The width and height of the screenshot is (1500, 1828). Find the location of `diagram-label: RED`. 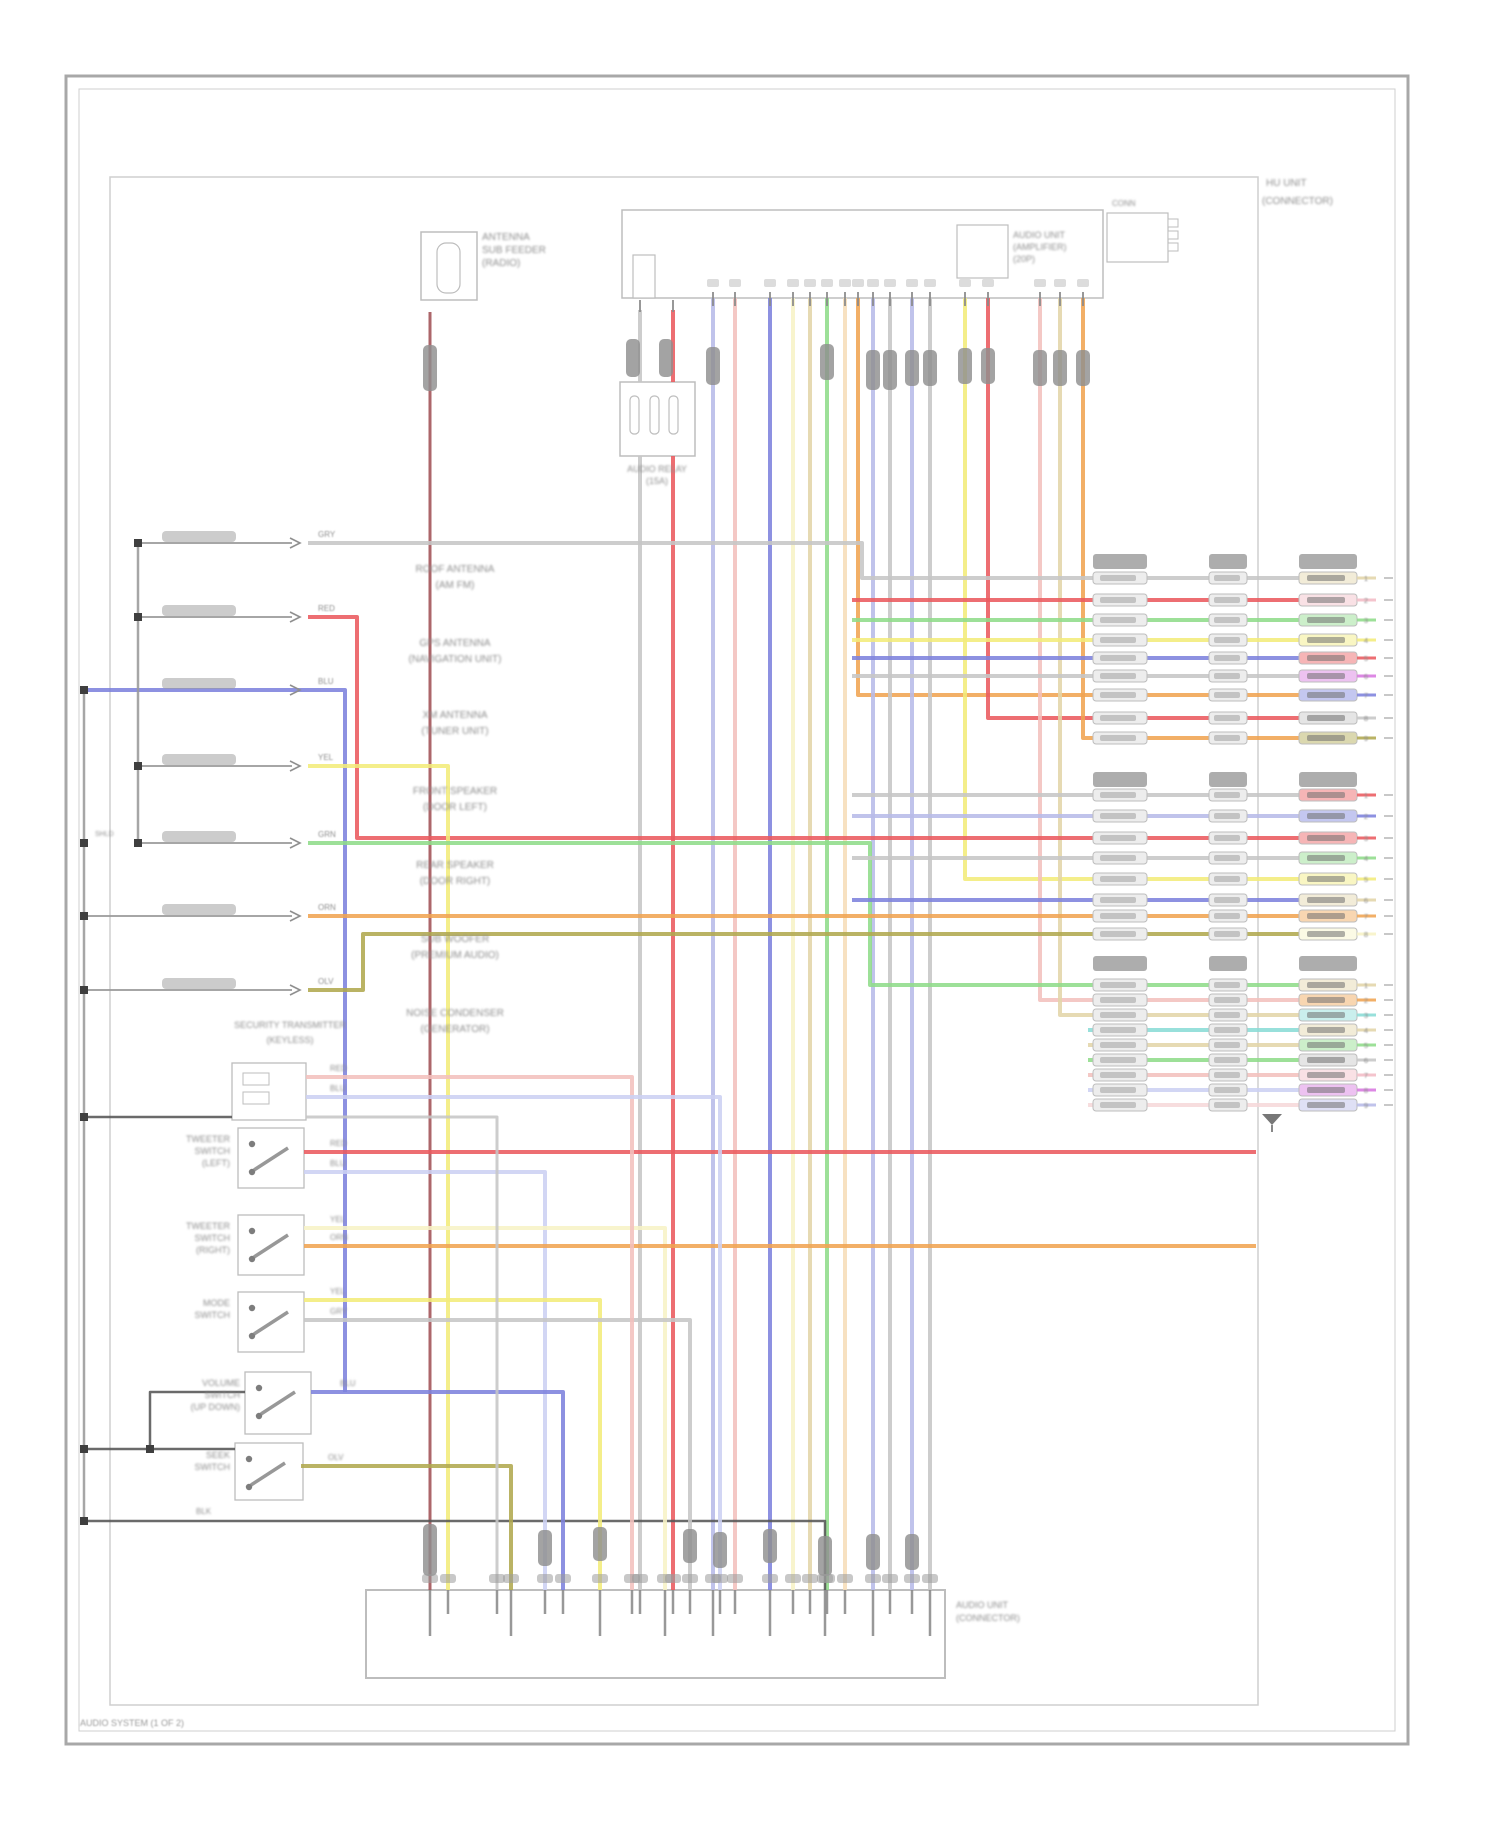

diagram-label: RED is located at coordinates (338, 1068).